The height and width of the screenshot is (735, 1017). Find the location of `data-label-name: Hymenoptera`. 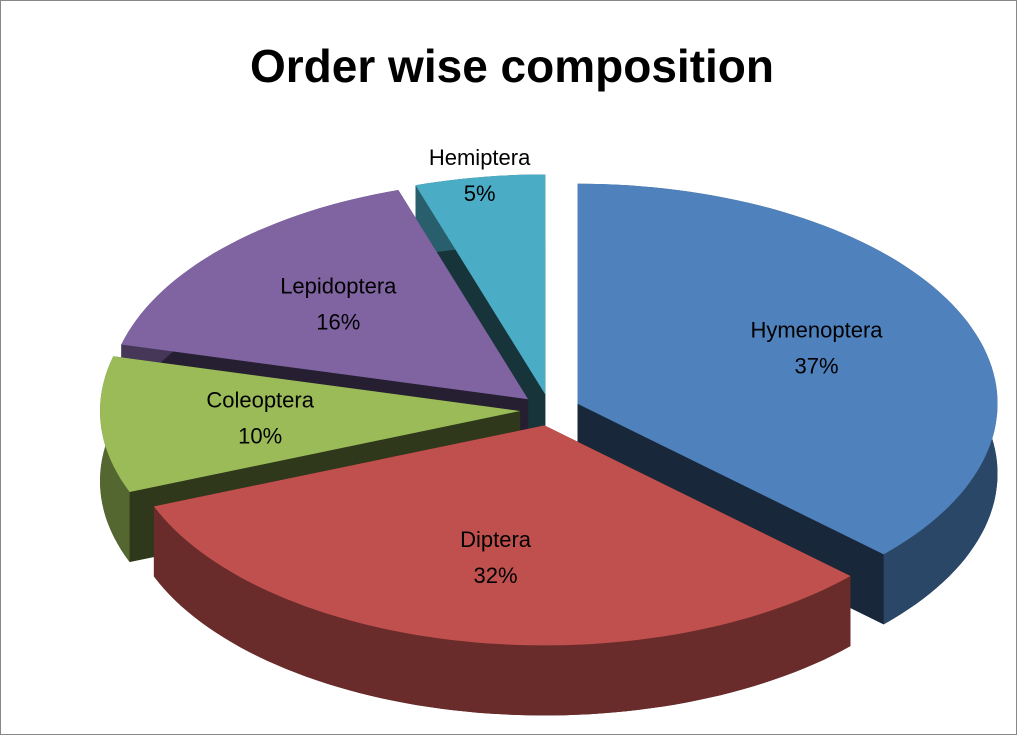

data-label-name: Hymenoptera is located at coordinates (816, 329).